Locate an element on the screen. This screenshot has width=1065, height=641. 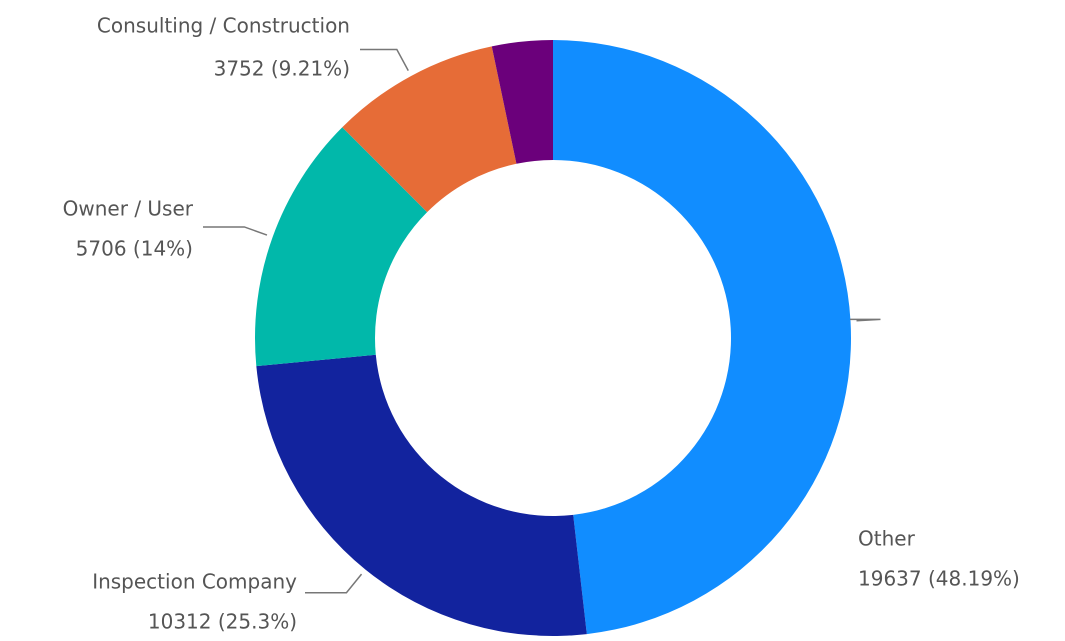
value-label: 5706 (14%) is located at coordinates (134, 249).